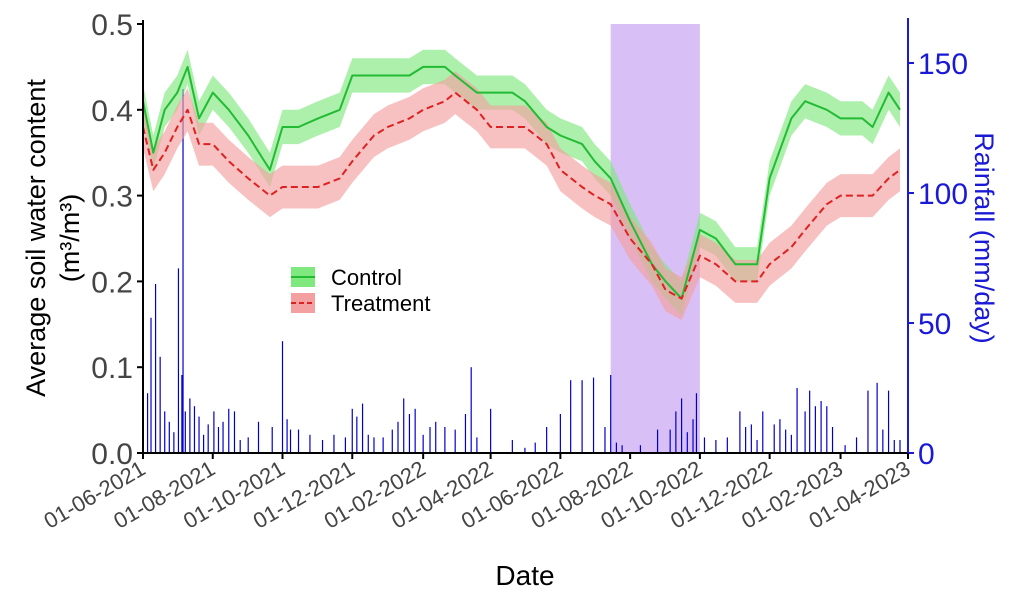 This screenshot has width=1024, height=614. Describe the element at coordinates (926, 454) in the screenshot. I see `y2-tick-label: 0` at that location.